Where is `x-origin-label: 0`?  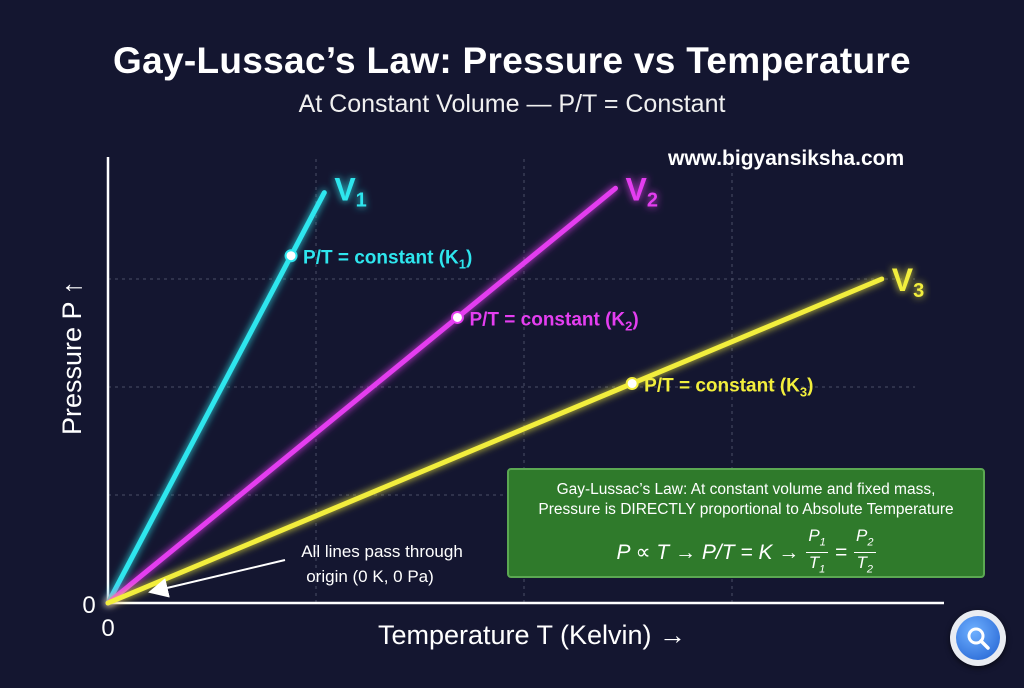
x-origin-label: 0 is located at coordinates (107, 628).